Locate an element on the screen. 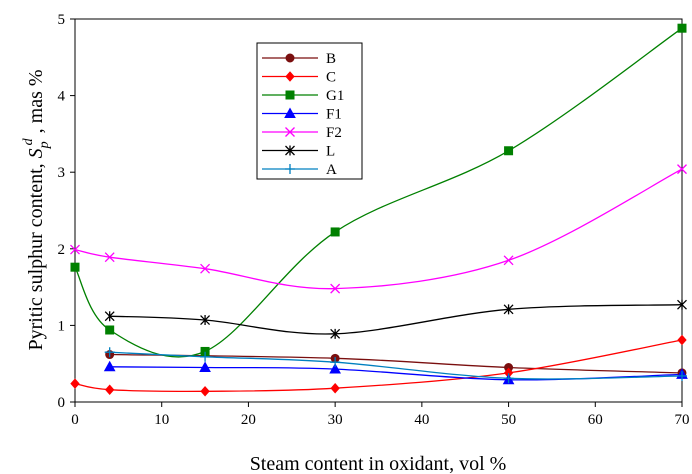 The width and height of the screenshot is (692, 474). legend-marker-c is located at coordinates (290, 76).